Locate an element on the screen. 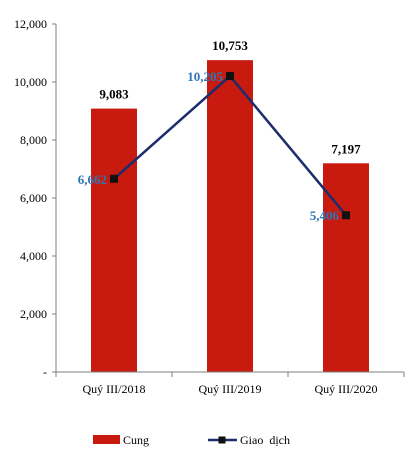 The width and height of the screenshot is (405, 463). x-axis: Quý III/2018 Quý III/2019 Quý III/2020 is located at coordinates (230, 383).